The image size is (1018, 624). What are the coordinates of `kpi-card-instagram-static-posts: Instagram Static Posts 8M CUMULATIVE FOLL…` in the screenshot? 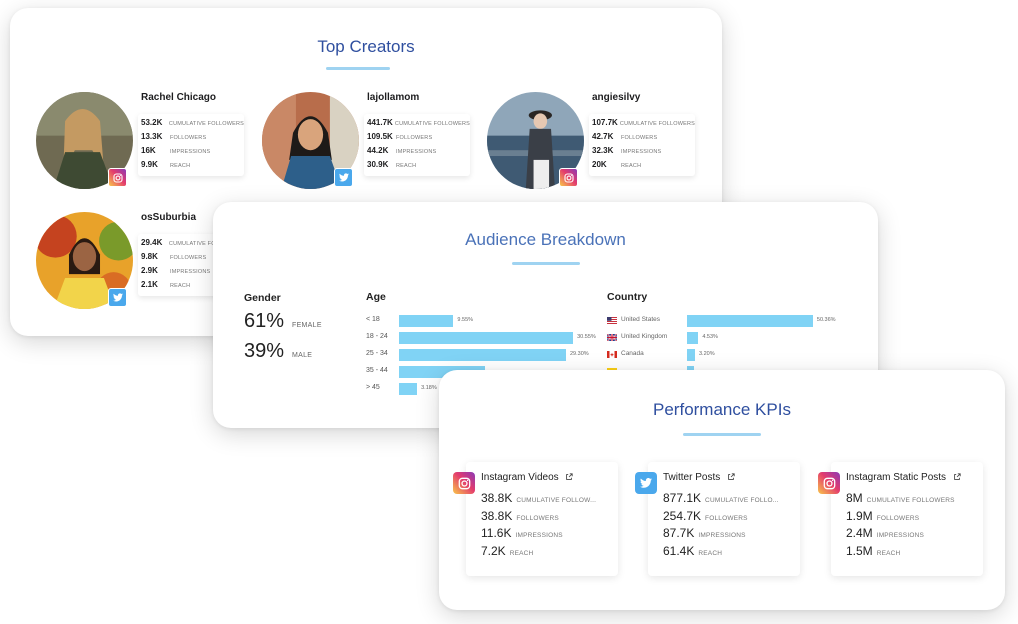 It's located at (900, 519).